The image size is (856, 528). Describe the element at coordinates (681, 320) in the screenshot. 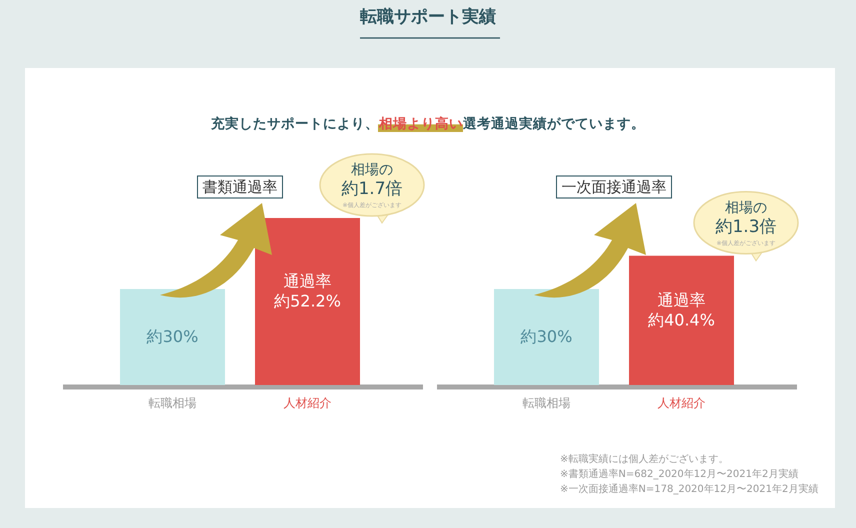

I see `data-label: 約40.4%` at that location.